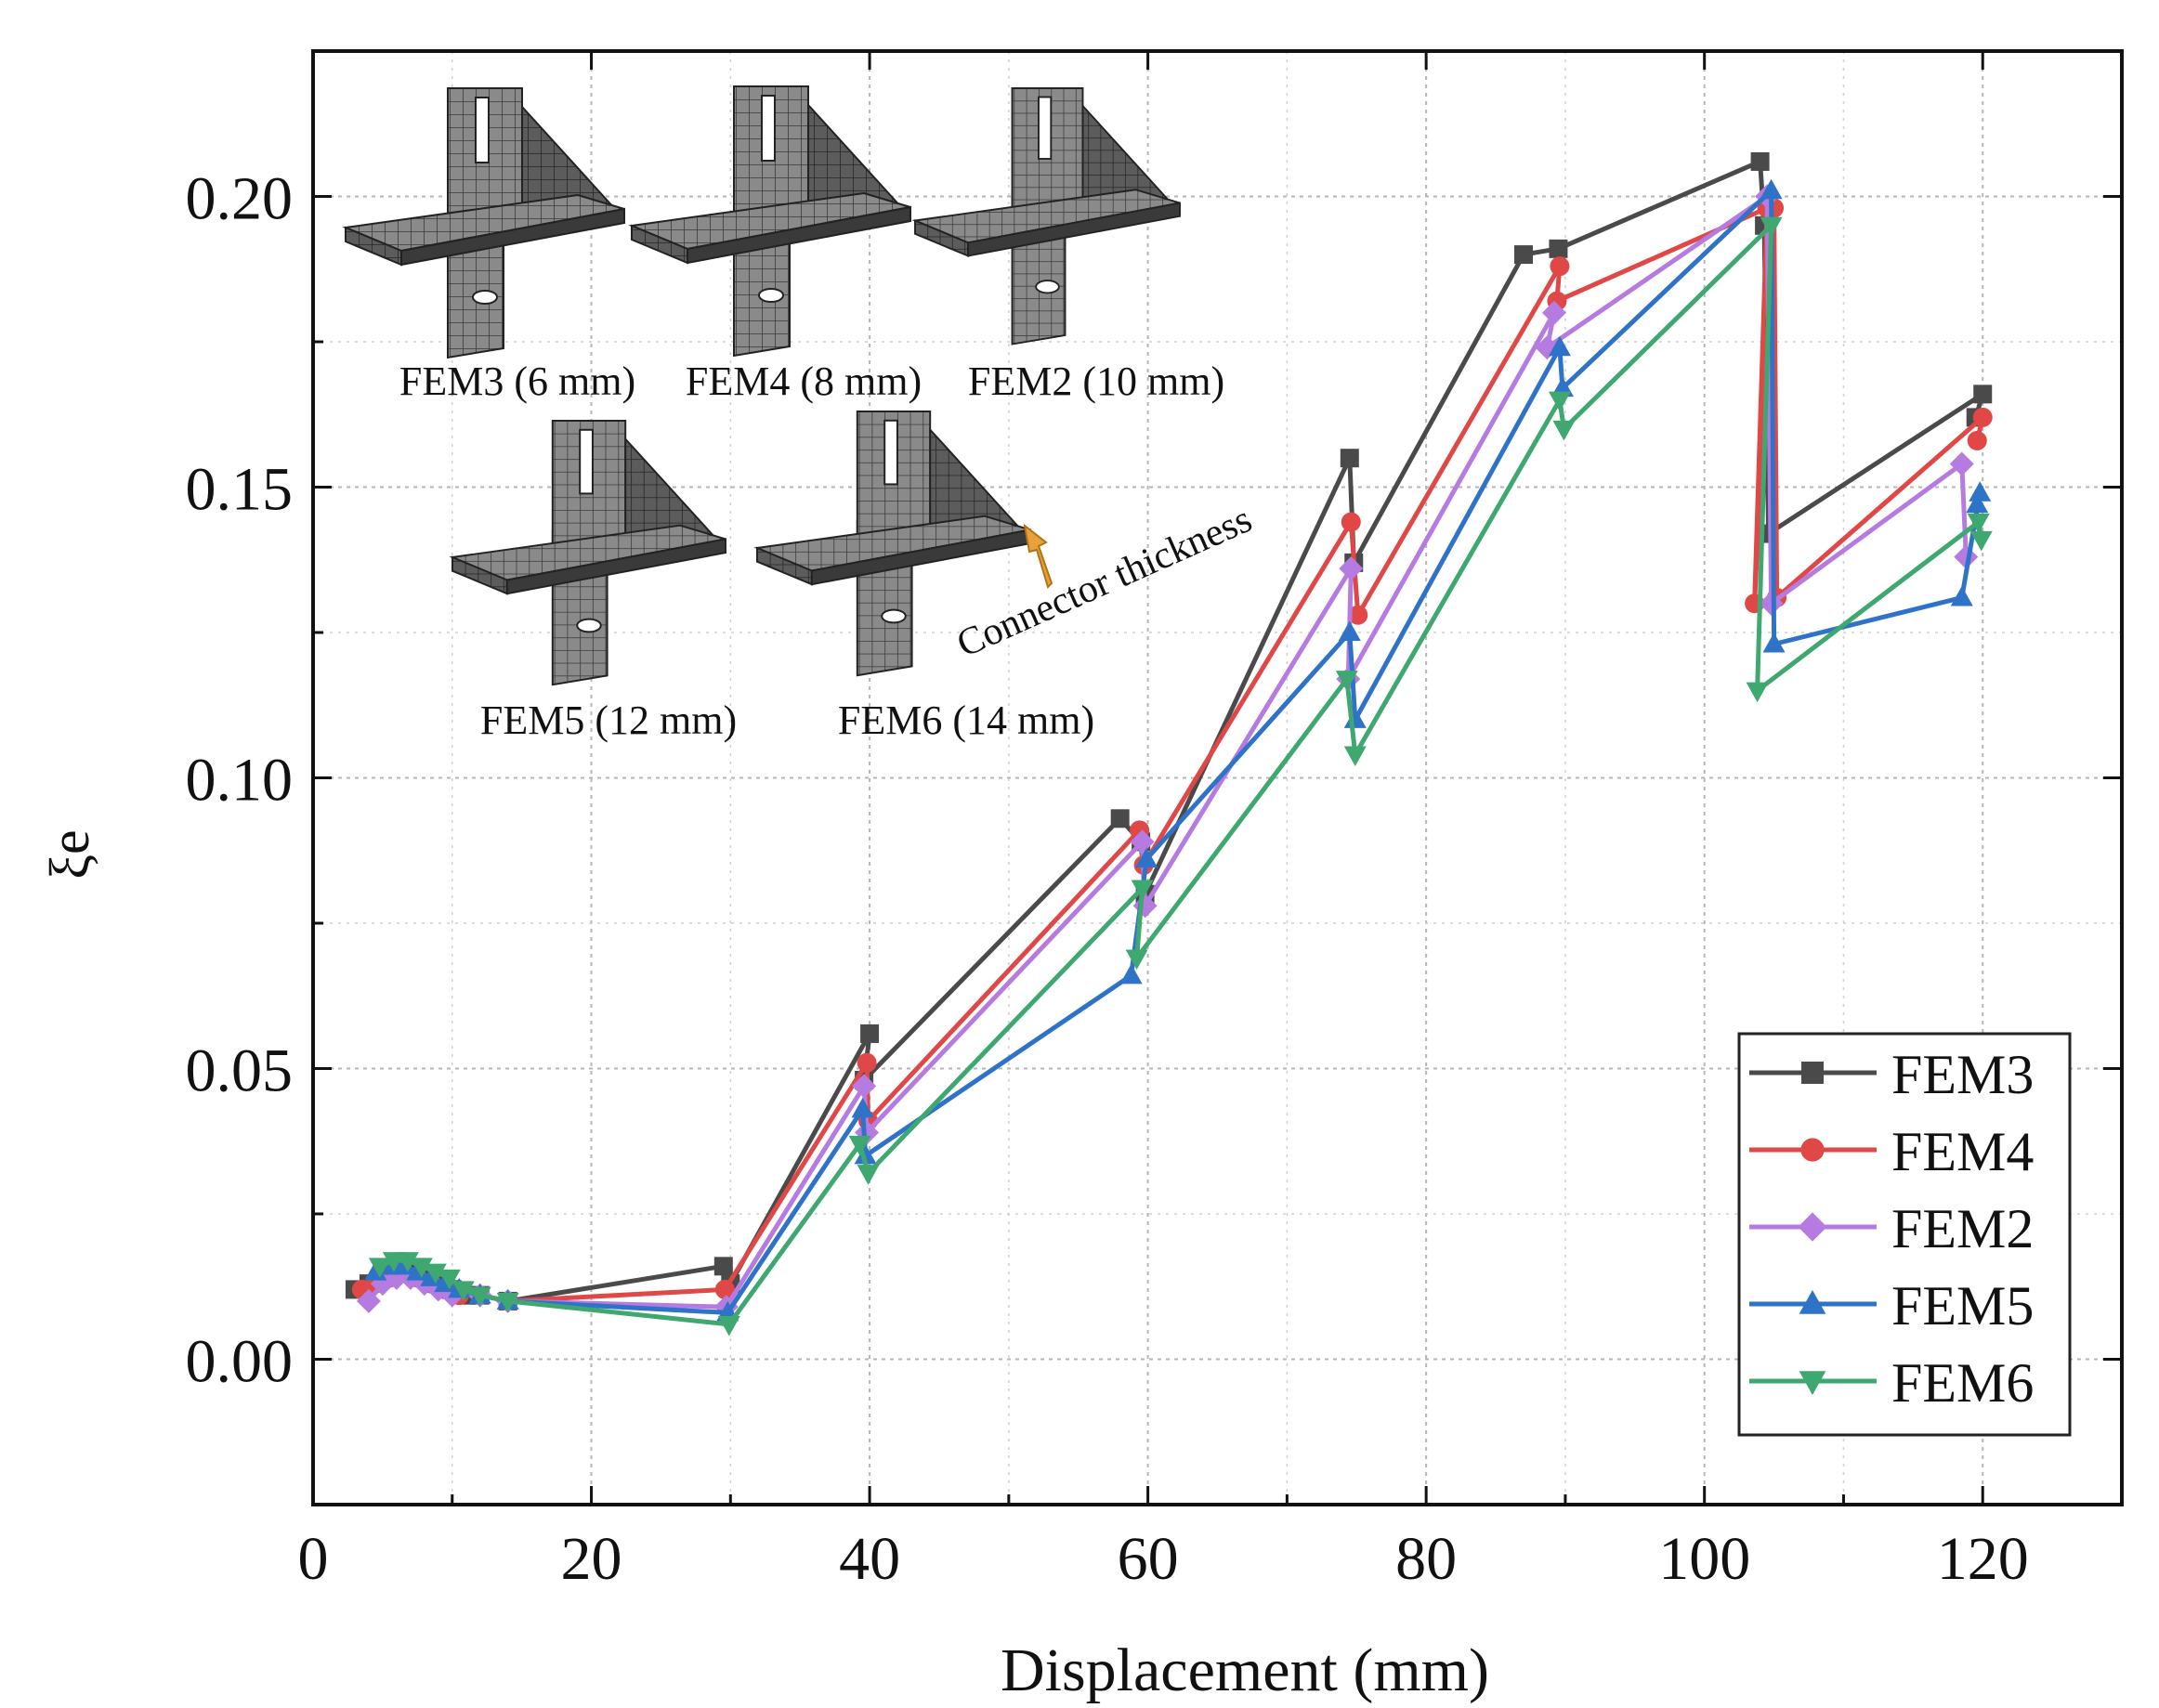 This screenshot has width=2159, height=1708. What do you see at coordinates (1426, 1559) in the screenshot?
I see `x-tick-label: 80` at bounding box center [1426, 1559].